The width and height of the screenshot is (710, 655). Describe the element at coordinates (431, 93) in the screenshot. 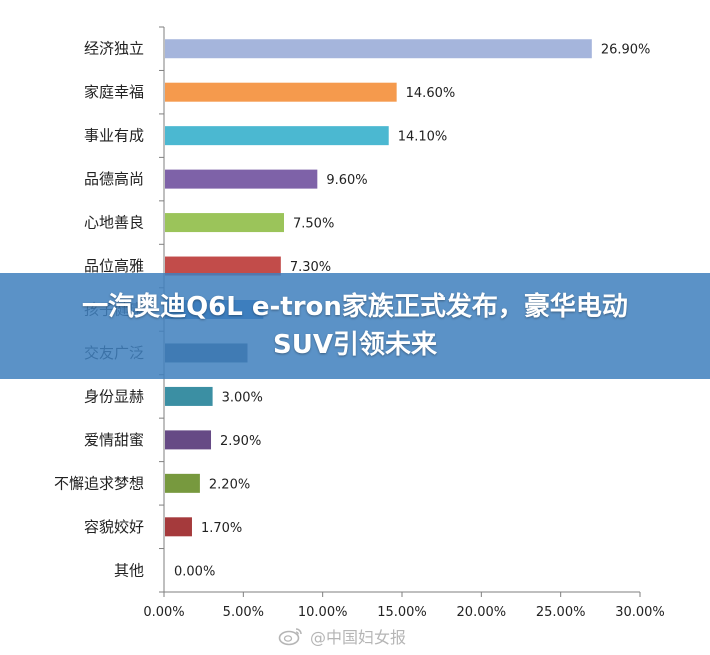

I see `data-label: 14.60%` at that location.